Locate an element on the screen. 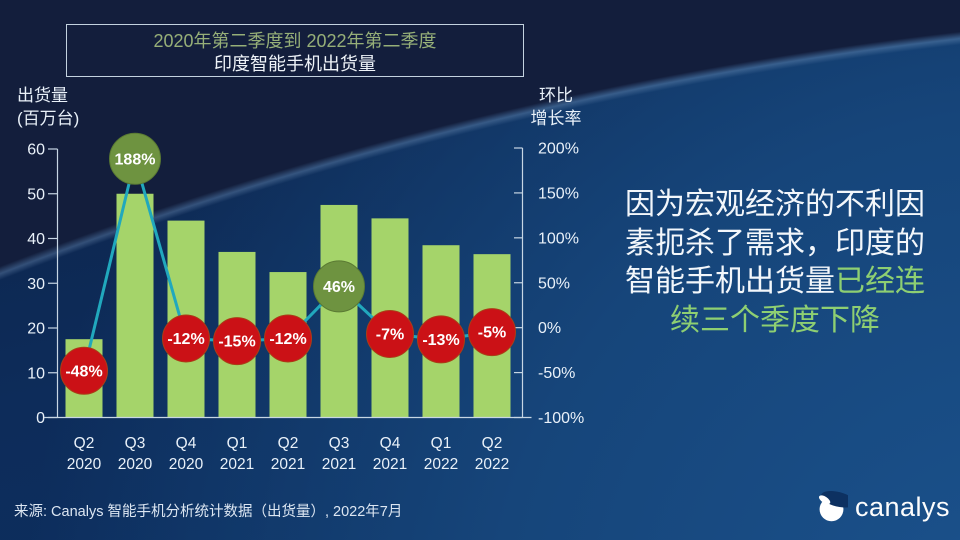 This screenshot has height=540, width=960. right-axis-tick-label: 50% is located at coordinates (554, 283).